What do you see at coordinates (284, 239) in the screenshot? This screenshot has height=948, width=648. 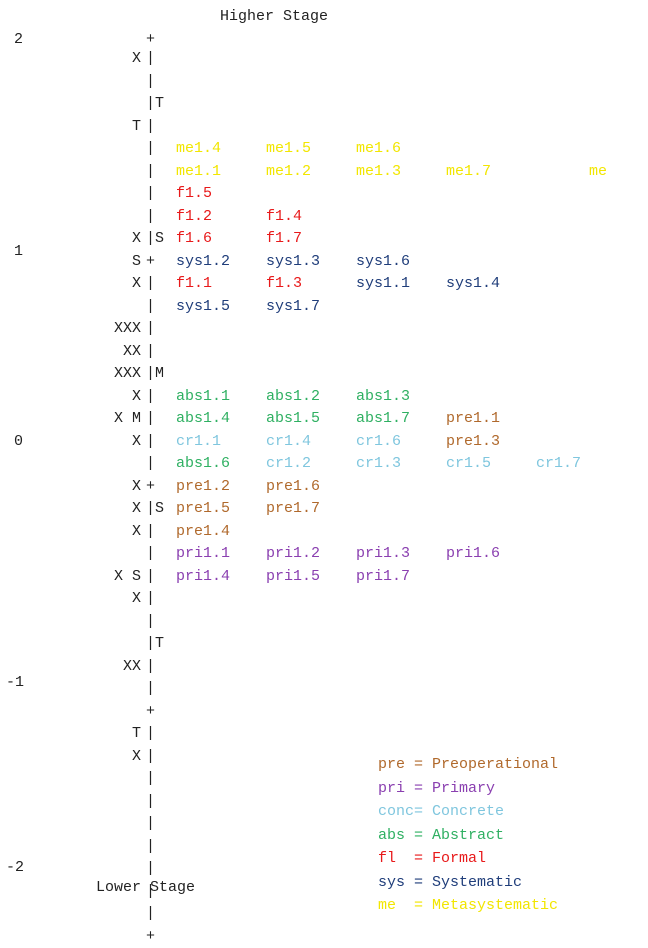 I see `item-label: f1.7` at bounding box center [284, 239].